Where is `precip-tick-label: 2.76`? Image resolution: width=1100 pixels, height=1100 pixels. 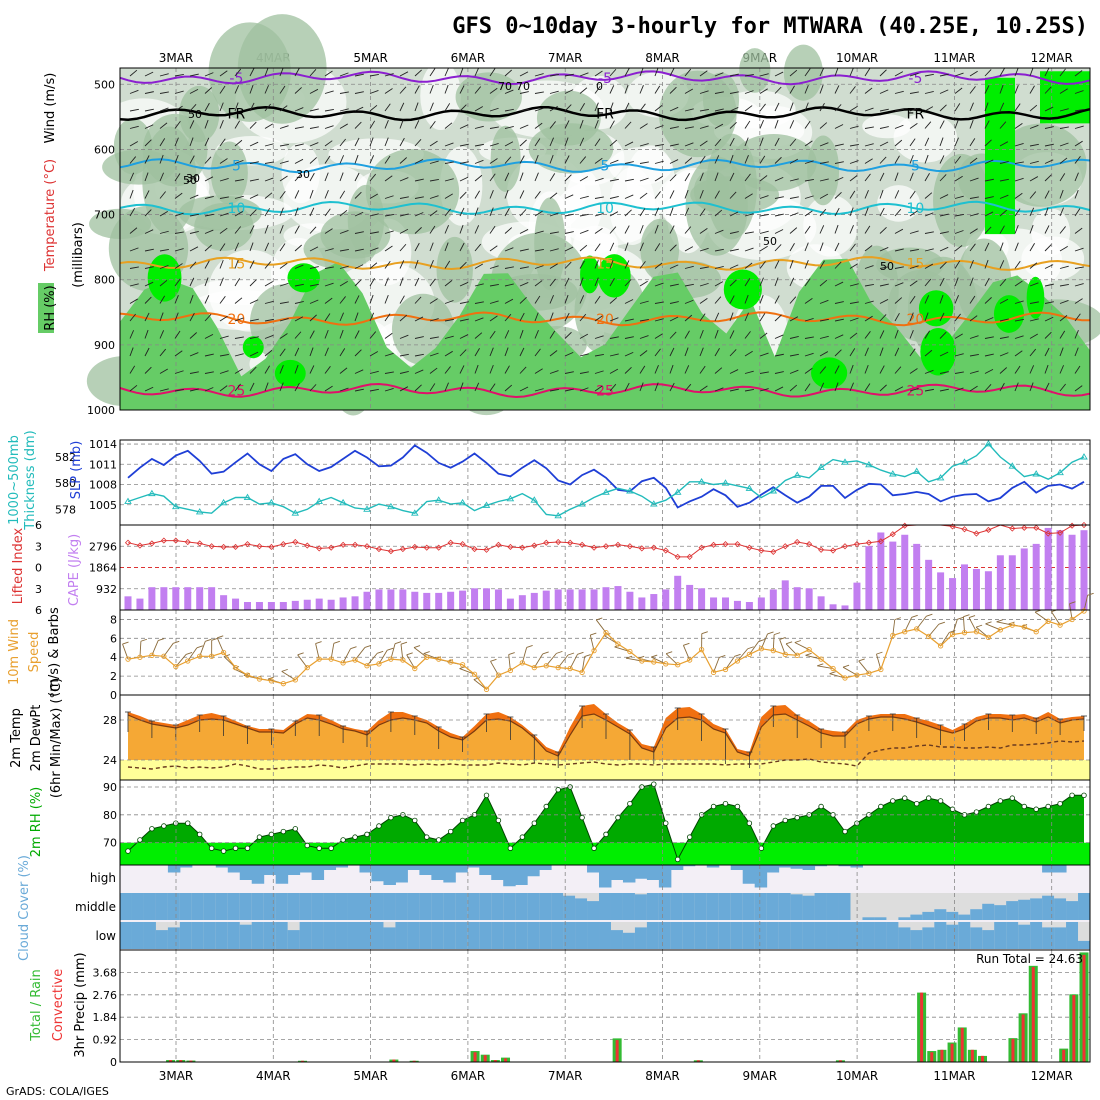 precip-tick-label: 2.76 is located at coordinates (105, 995).